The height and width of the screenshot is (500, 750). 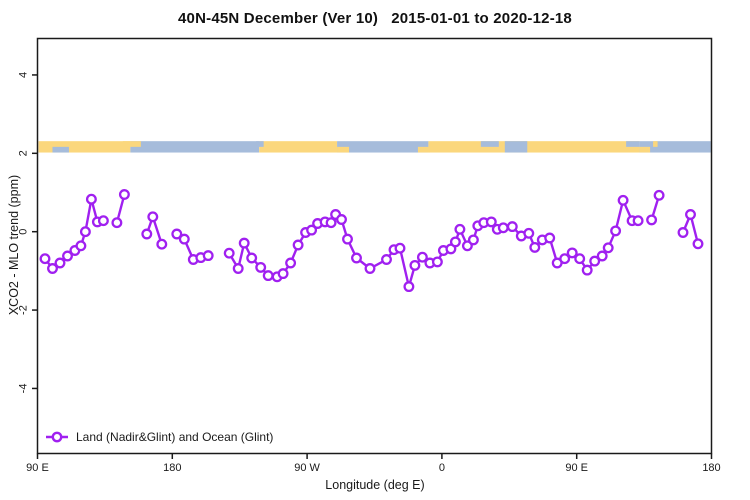 I want to click on x-tick-label: 0, so click(x=442, y=468).